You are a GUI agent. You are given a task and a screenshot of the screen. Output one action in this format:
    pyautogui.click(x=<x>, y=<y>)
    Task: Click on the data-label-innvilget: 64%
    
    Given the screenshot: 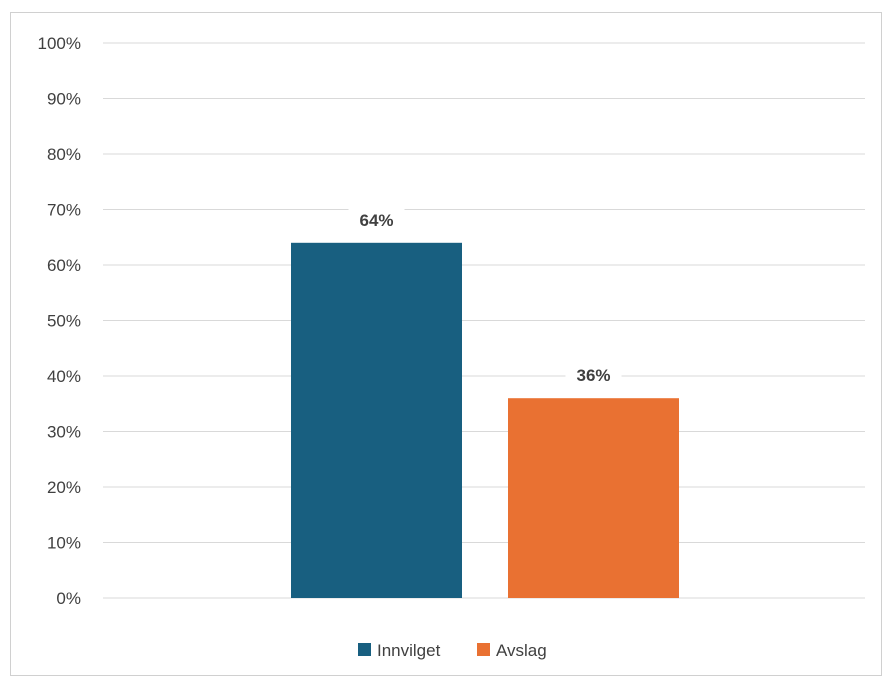 What is the action you would take?
    pyautogui.click(x=376, y=220)
    